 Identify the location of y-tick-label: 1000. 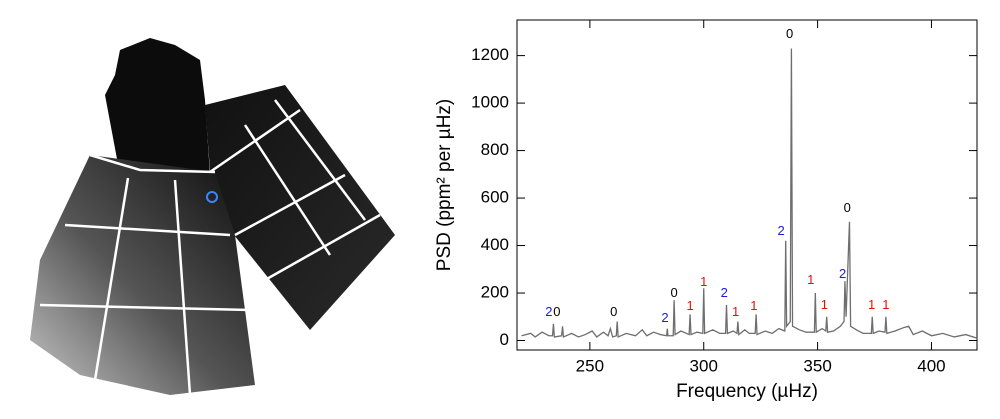
(490, 102).